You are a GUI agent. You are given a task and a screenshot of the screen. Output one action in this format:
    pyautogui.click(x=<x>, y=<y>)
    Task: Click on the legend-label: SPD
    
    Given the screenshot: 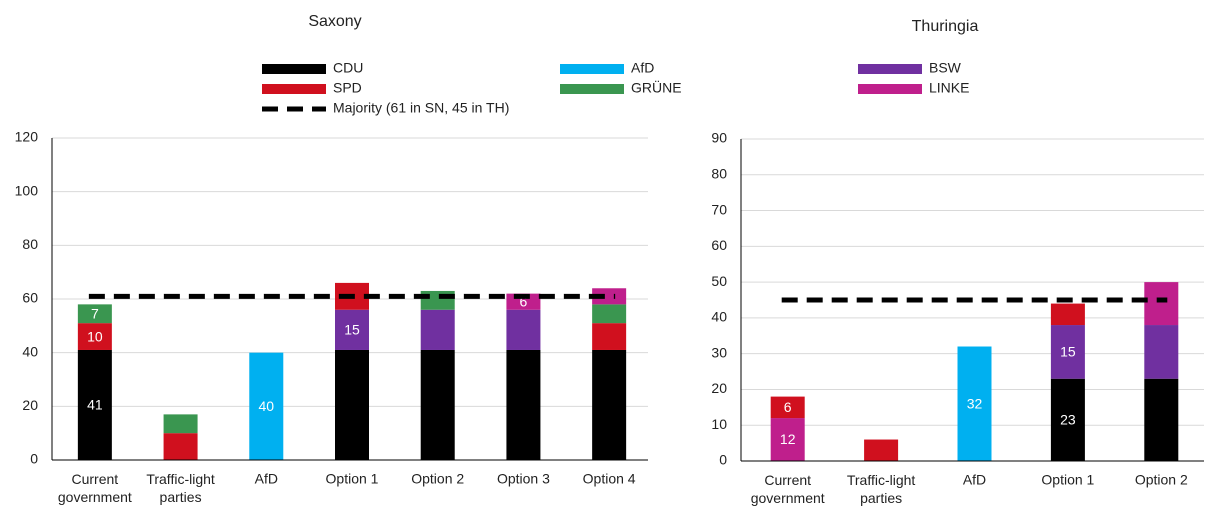 What is the action you would take?
    pyautogui.click(x=347, y=88)
    